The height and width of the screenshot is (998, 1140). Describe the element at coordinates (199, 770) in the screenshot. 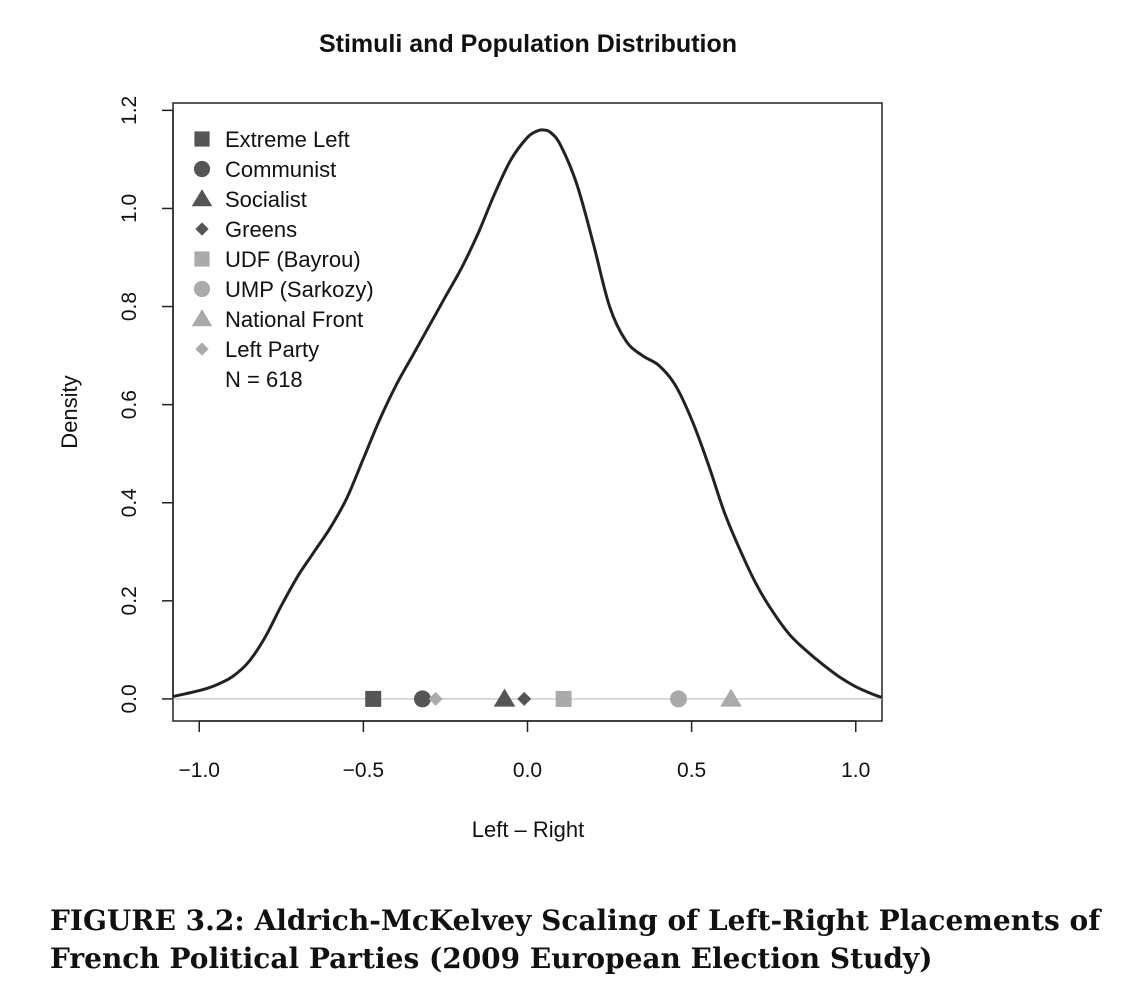

I see `x-tick-label: −1.0` at that location.